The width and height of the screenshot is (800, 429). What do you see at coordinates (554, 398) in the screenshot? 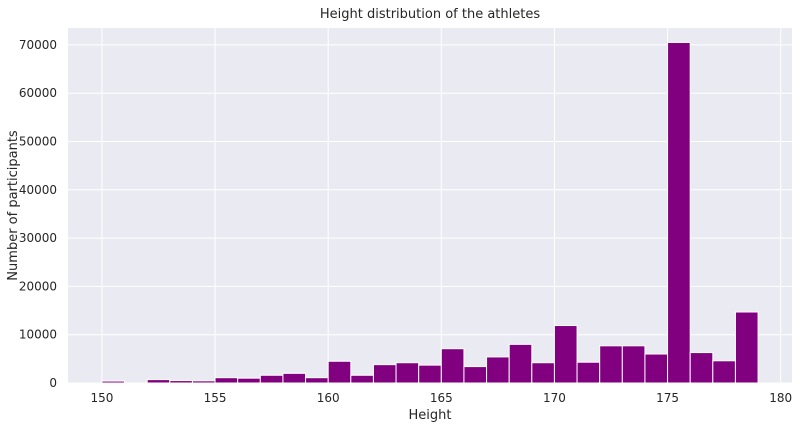
I see `x-tick-label: 170` at bounding box center [554, 398].